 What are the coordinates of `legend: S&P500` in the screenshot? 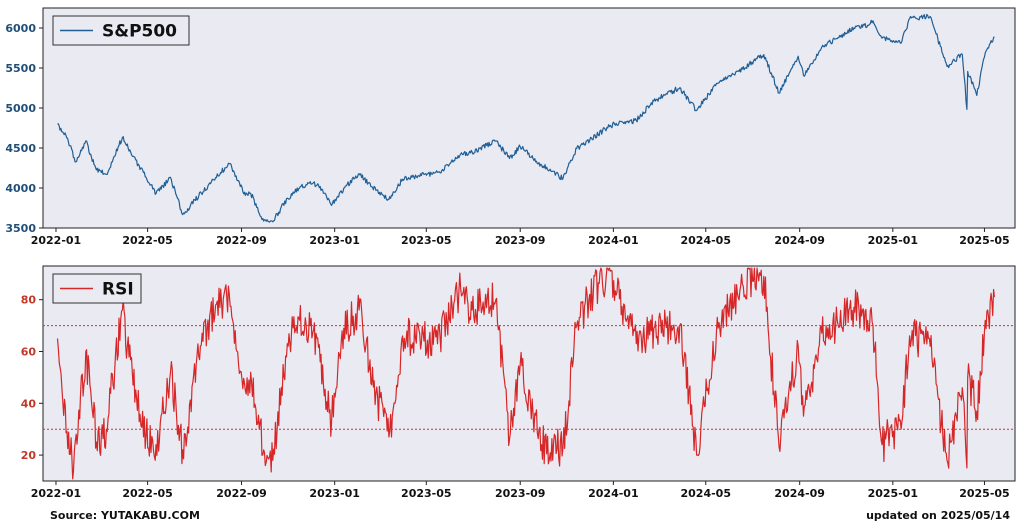 It's located at (121, 30).